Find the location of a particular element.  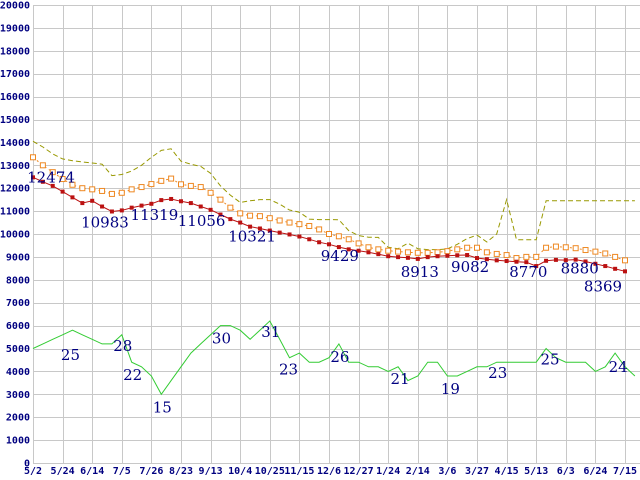

svg-text: 3/27 is located at coordinates (477, 471).